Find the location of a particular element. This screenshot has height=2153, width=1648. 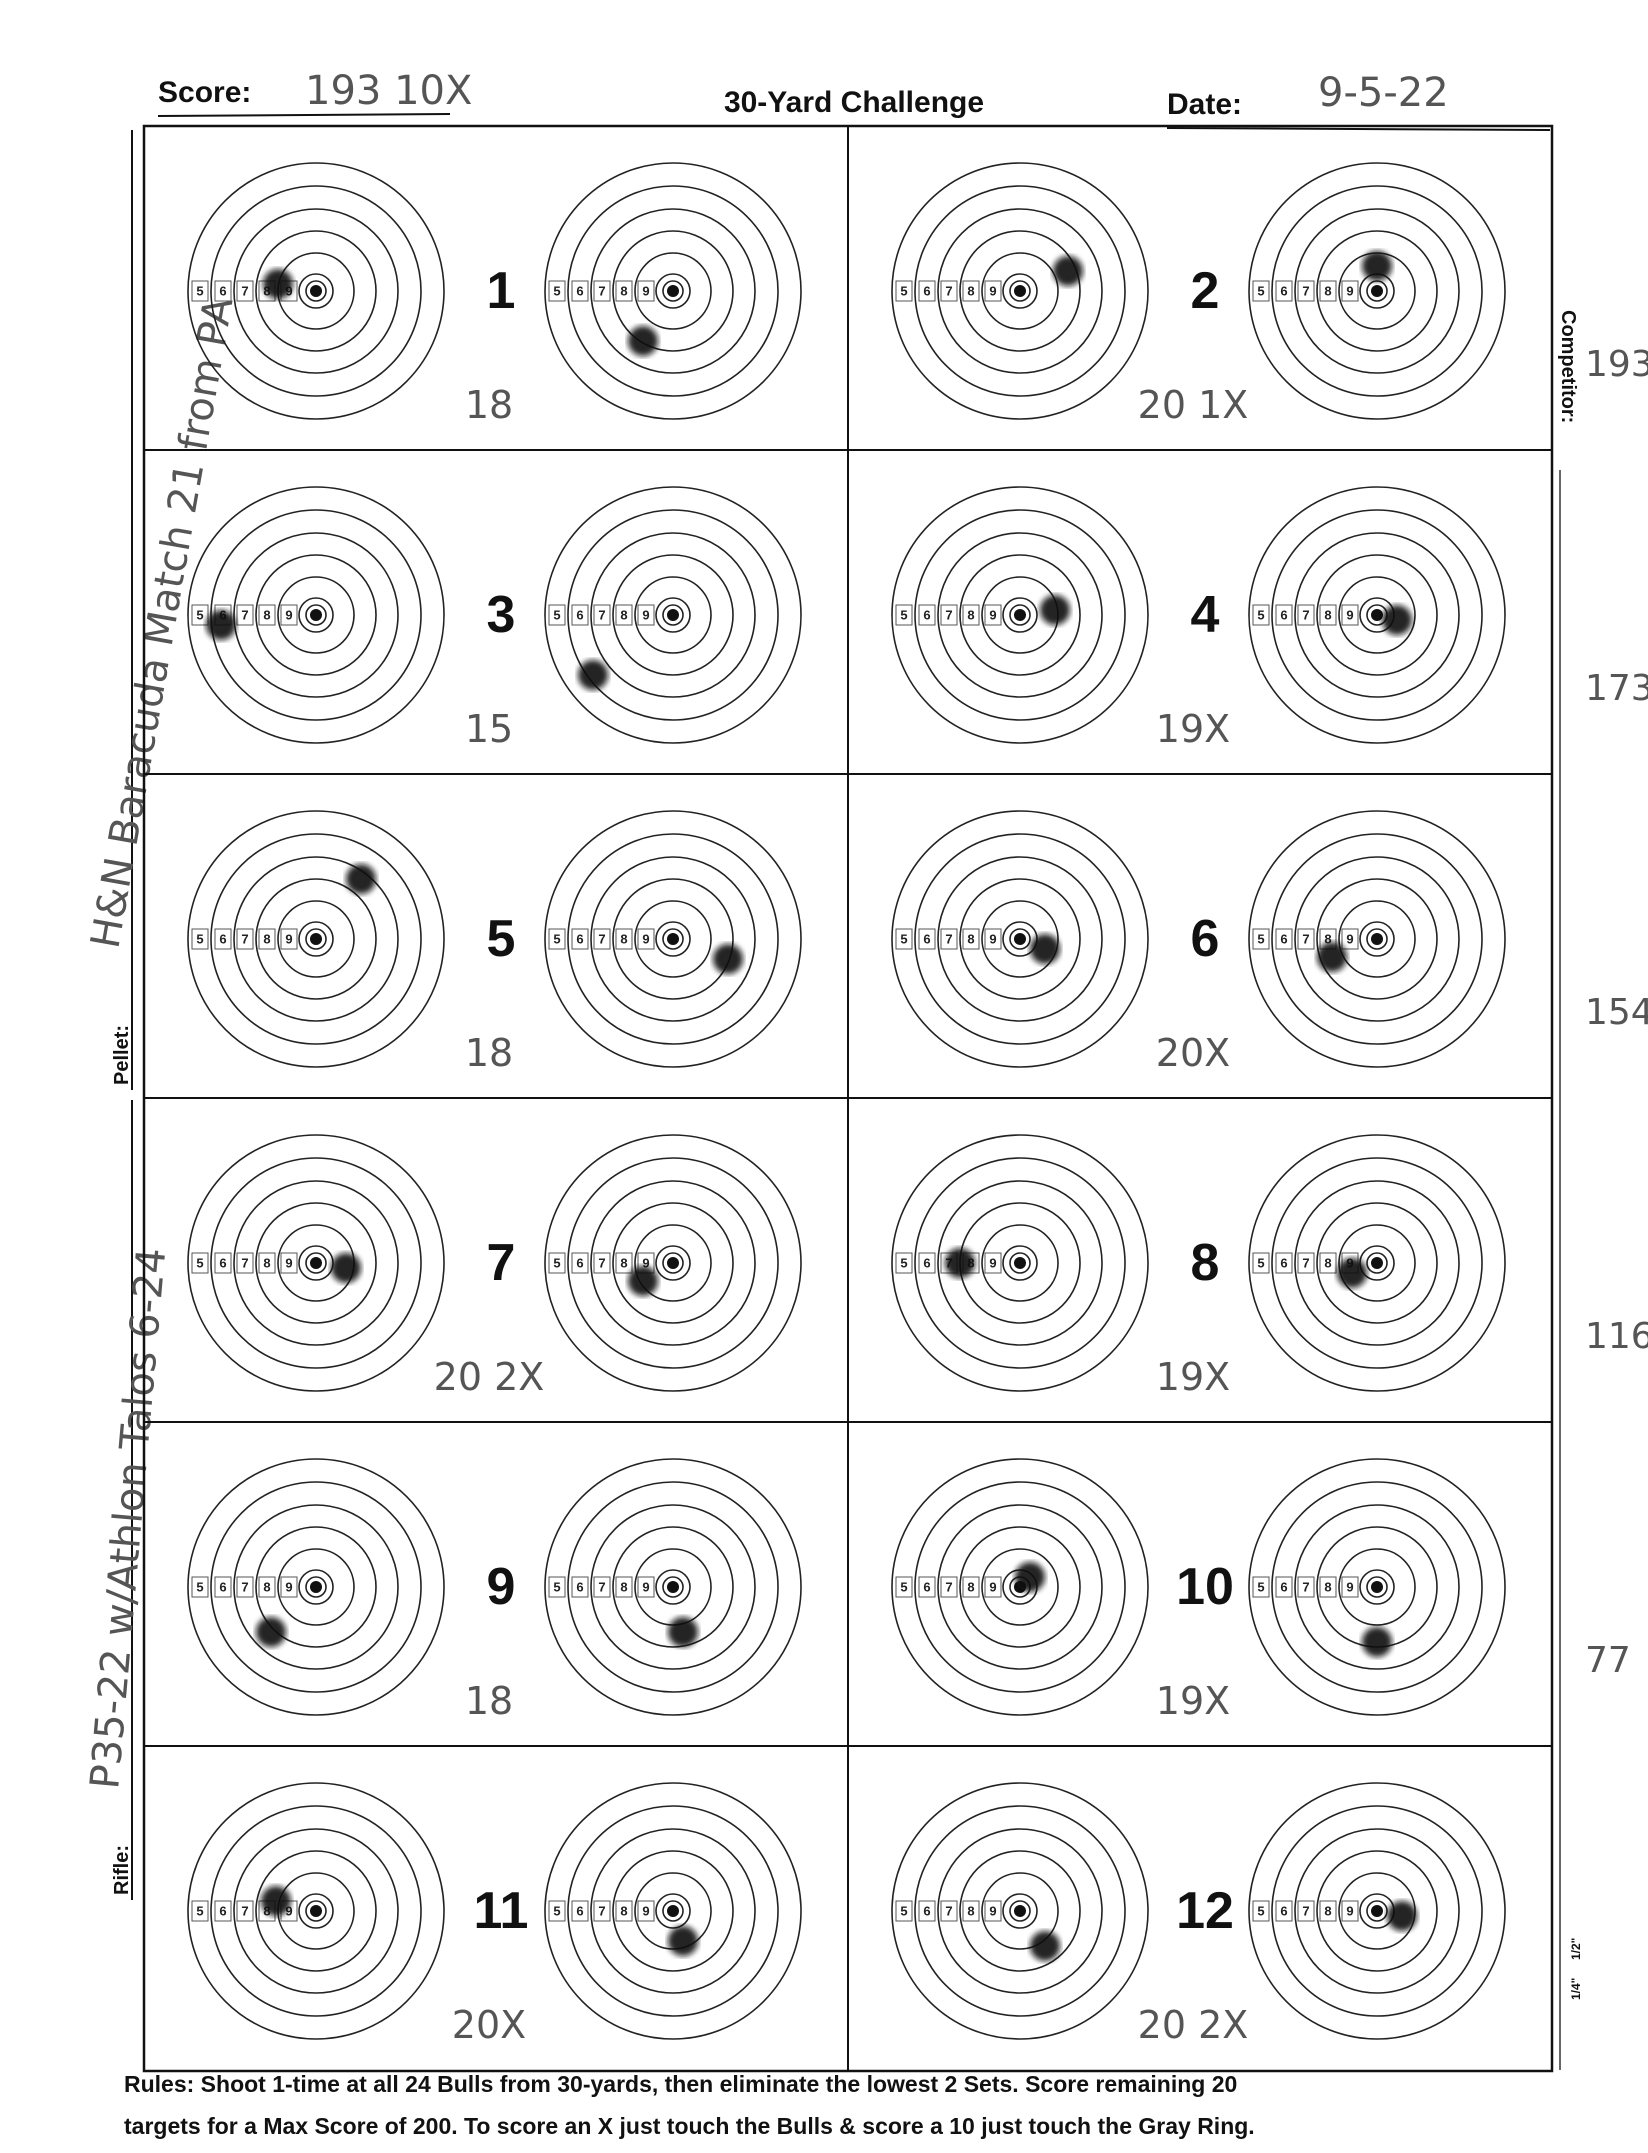

rifle-label: Rifle: is located at coordinates (122, 1870).